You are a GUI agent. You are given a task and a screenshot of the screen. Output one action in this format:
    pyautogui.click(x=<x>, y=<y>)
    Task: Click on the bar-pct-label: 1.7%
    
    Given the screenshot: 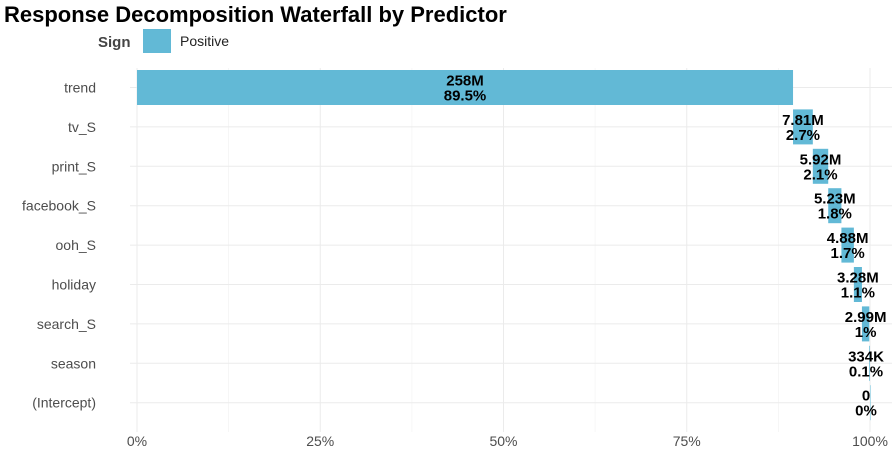 What is the action you would take?
    pyautogui.click(x=848, y=253)
    